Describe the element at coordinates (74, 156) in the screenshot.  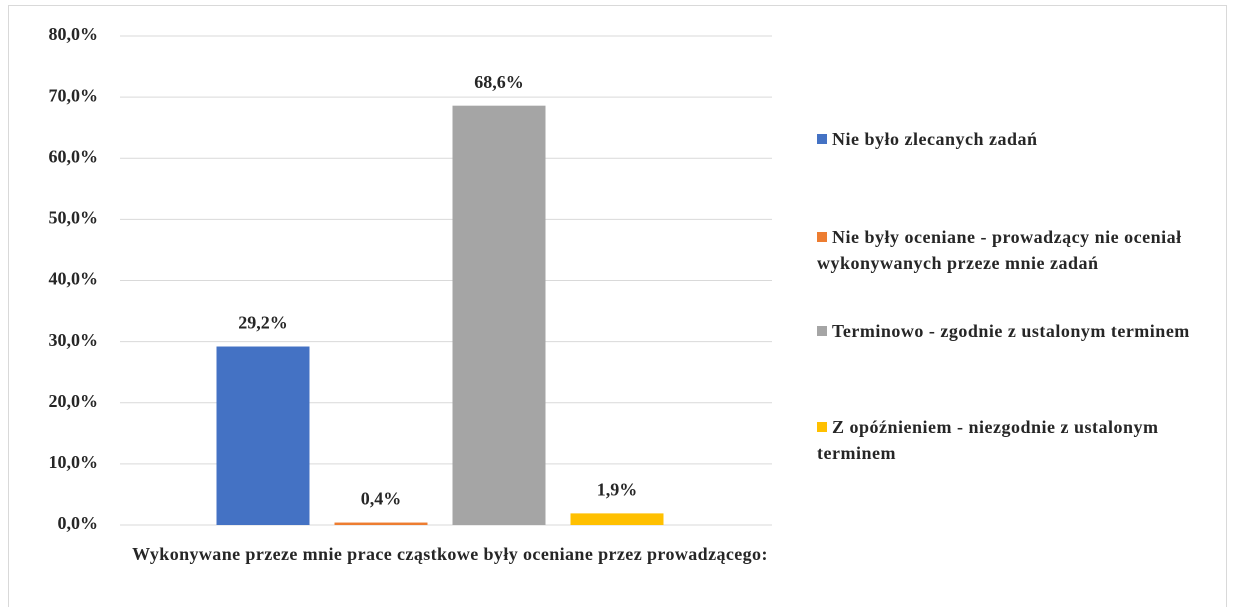
I see `y-tick-label: 60,0%` at that location.